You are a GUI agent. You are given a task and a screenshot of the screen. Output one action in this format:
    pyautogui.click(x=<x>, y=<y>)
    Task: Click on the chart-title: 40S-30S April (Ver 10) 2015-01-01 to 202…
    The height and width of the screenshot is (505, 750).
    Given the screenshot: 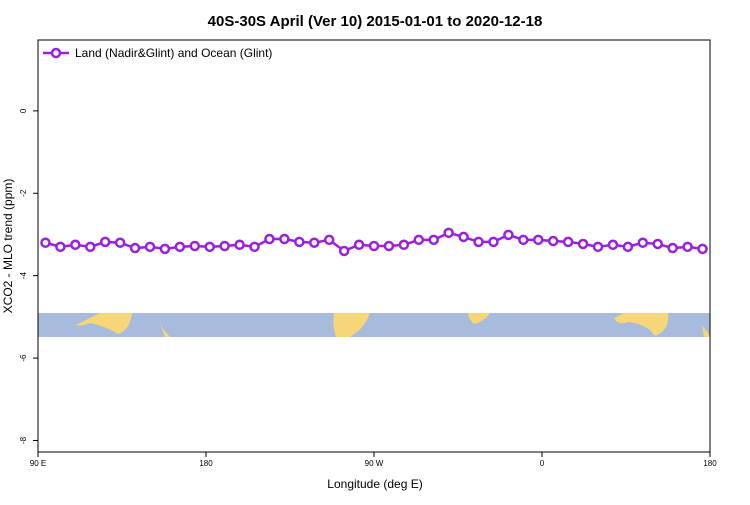 What is the action you would take?
    pyautogui.click(x=375, y=21)
    